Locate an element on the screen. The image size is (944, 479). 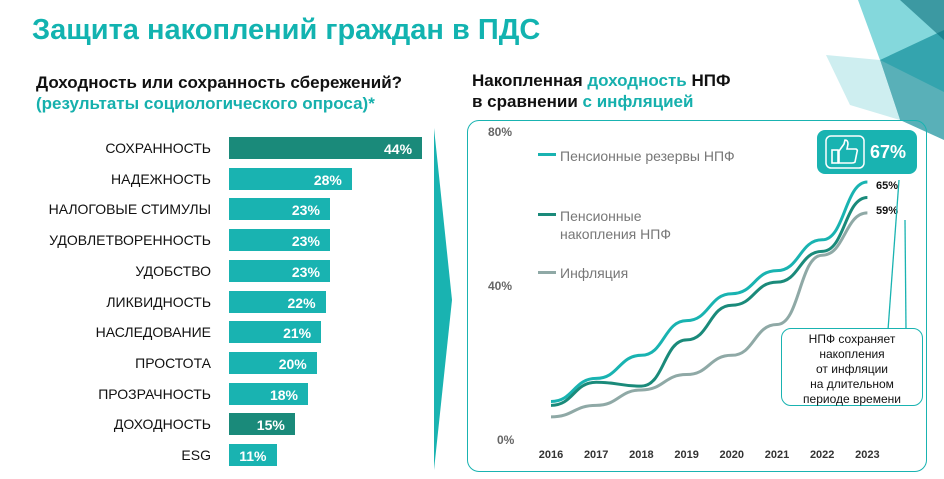
bar-value-label: 15% is located at coordinates (270, 425).